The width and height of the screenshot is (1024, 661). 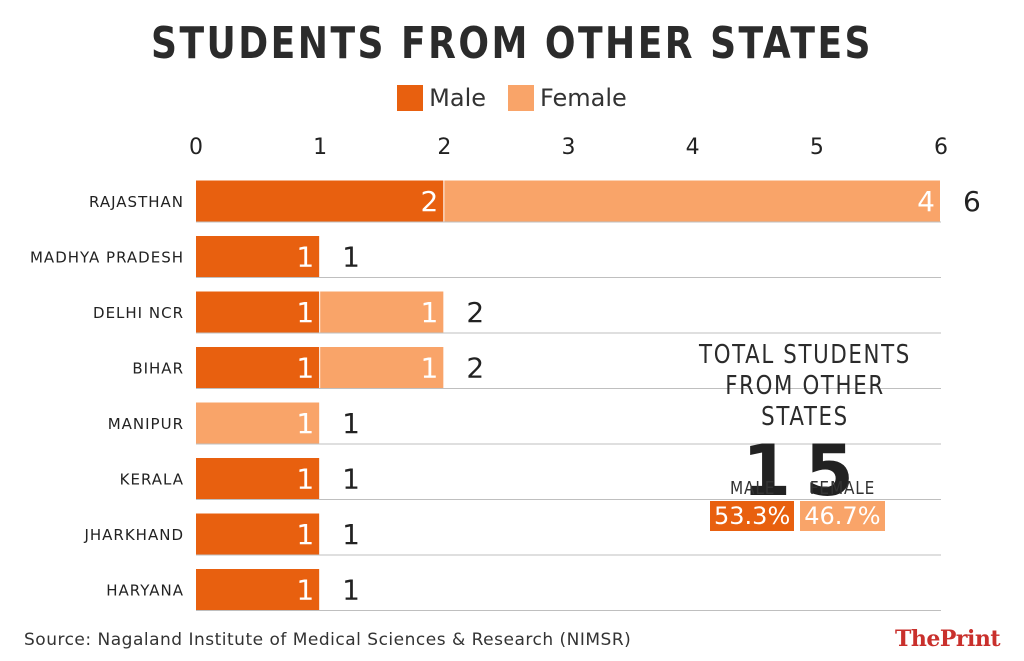 What do you see at coordinates (805, 355) in the screenshot?
I see `summary-title-line1: TOTAL STUDENTS` at bounding box center [805, 355].